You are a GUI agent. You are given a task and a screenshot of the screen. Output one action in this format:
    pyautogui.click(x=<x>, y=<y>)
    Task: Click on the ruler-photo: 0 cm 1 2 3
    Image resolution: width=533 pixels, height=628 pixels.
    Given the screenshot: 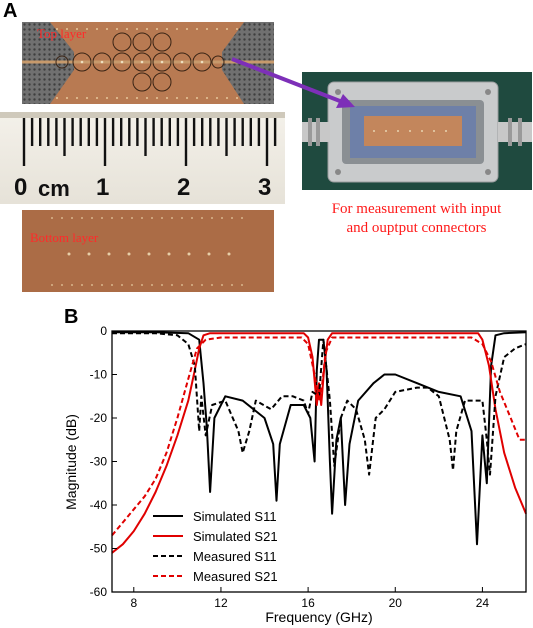 What is the action you would take?
    pyautogui.click(x=142, y=158)
    